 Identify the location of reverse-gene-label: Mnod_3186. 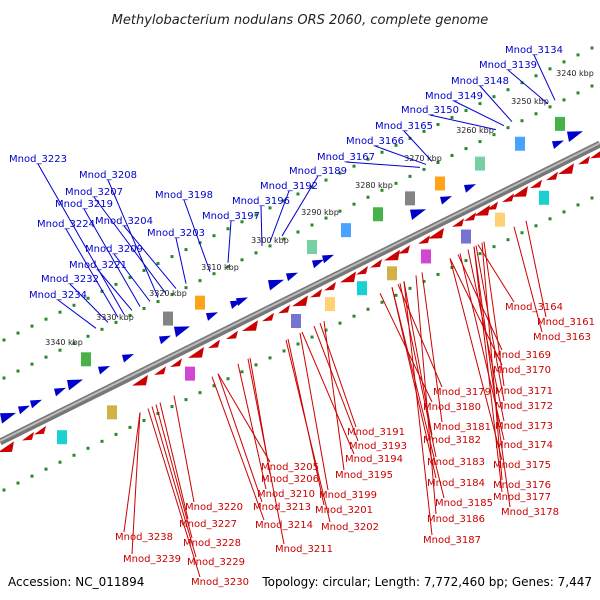
(456, 519).